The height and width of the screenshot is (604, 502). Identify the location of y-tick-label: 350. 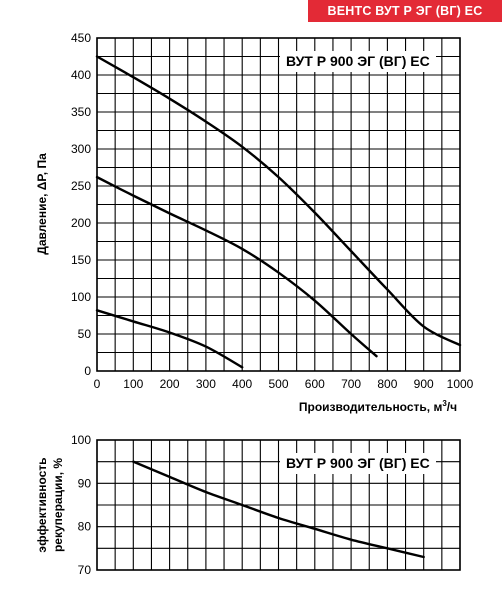
(81, 112).